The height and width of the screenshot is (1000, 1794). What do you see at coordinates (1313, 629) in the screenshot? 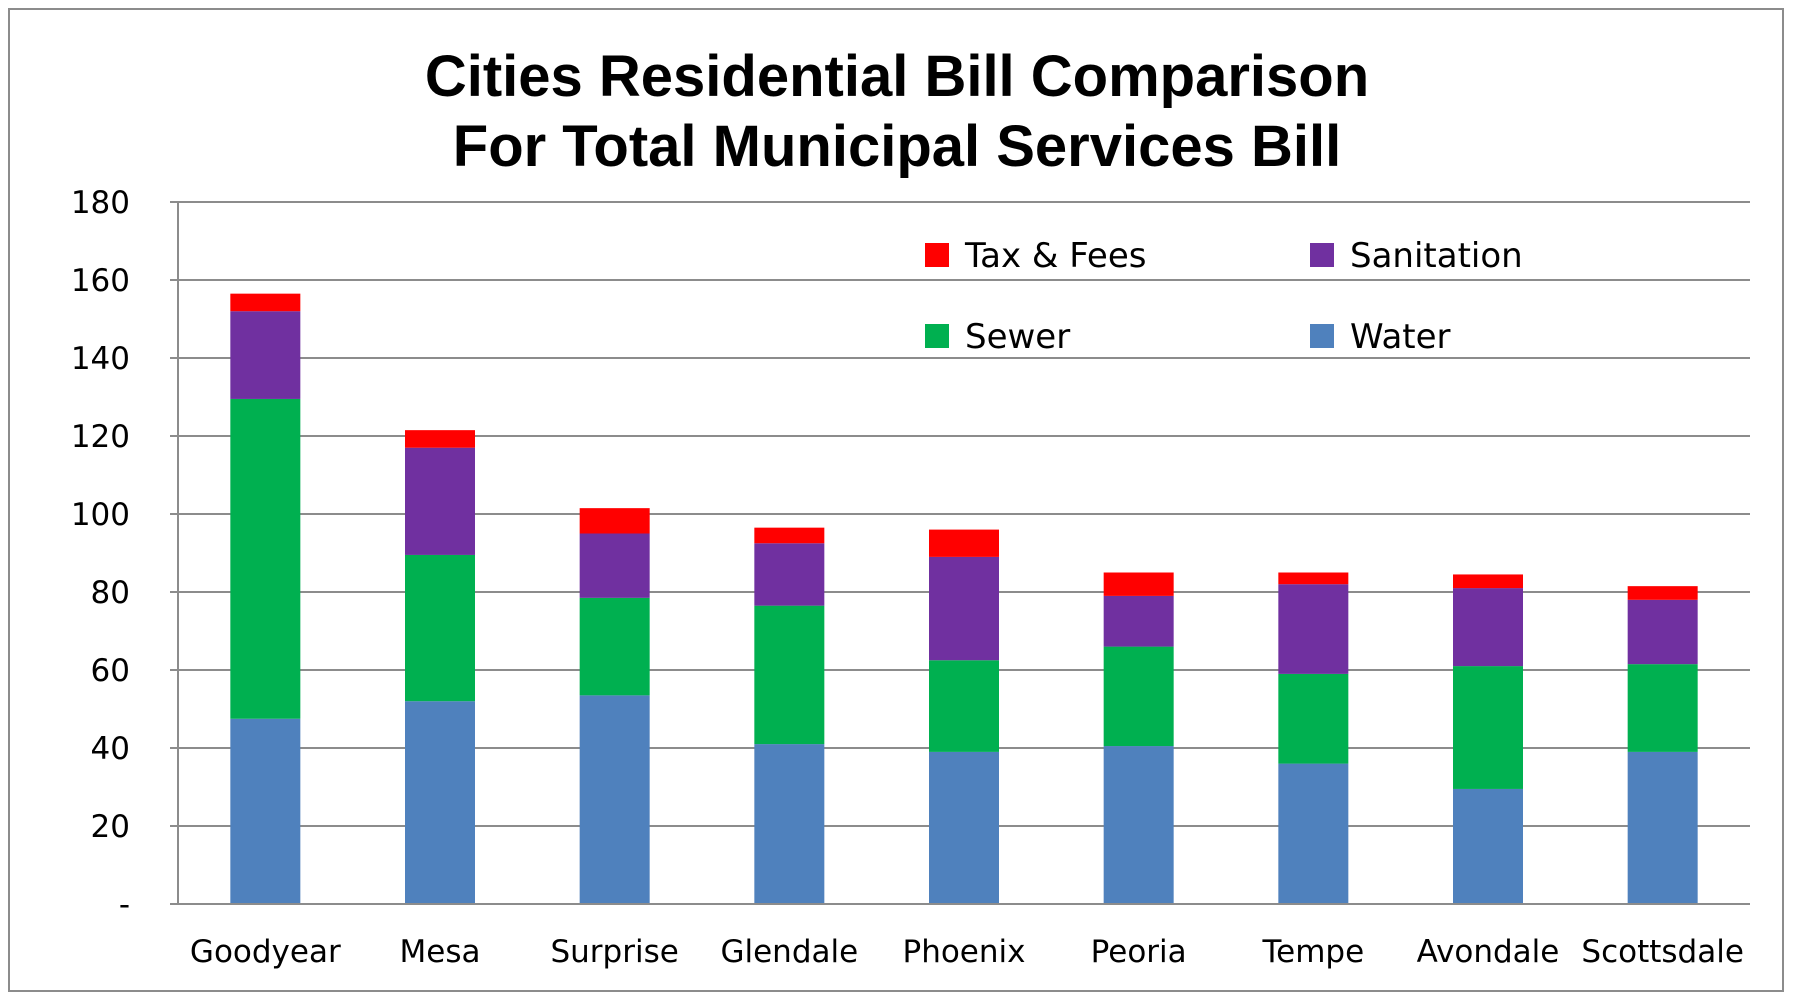
I see `bar-segment-sanitation-tempe` at bounding box center [1313, 629].